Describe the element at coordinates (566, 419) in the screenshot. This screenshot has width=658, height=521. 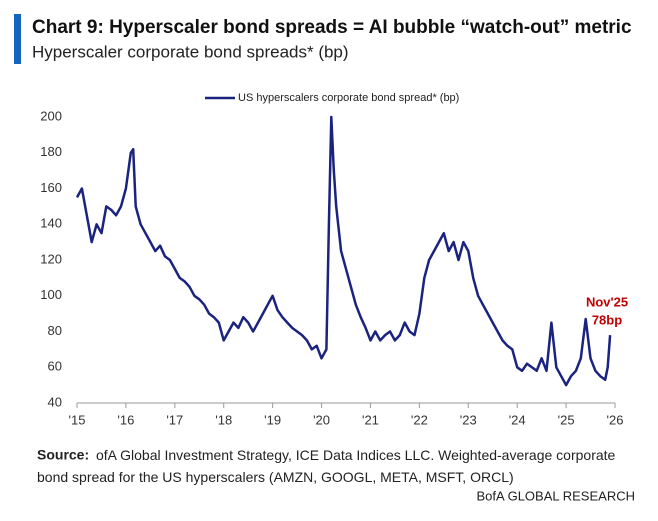
I see `x-tick-label: '25` at that location.